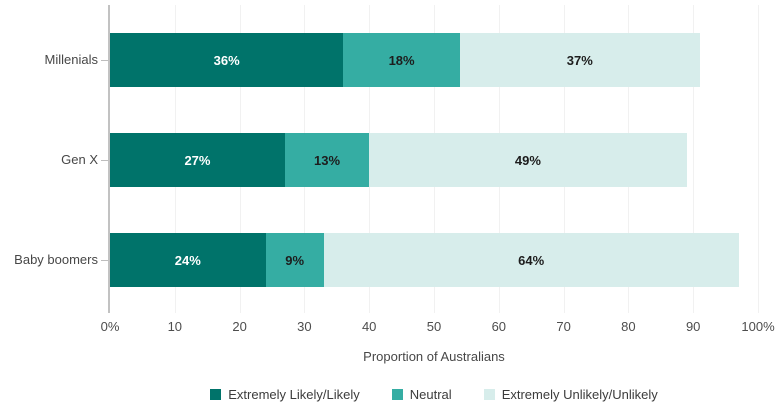 The height and width of the screenshot is (415, 780). Describe the element at coordinates (531, 260) in the screenshot. I see `bar-segment: 64%` at that location.